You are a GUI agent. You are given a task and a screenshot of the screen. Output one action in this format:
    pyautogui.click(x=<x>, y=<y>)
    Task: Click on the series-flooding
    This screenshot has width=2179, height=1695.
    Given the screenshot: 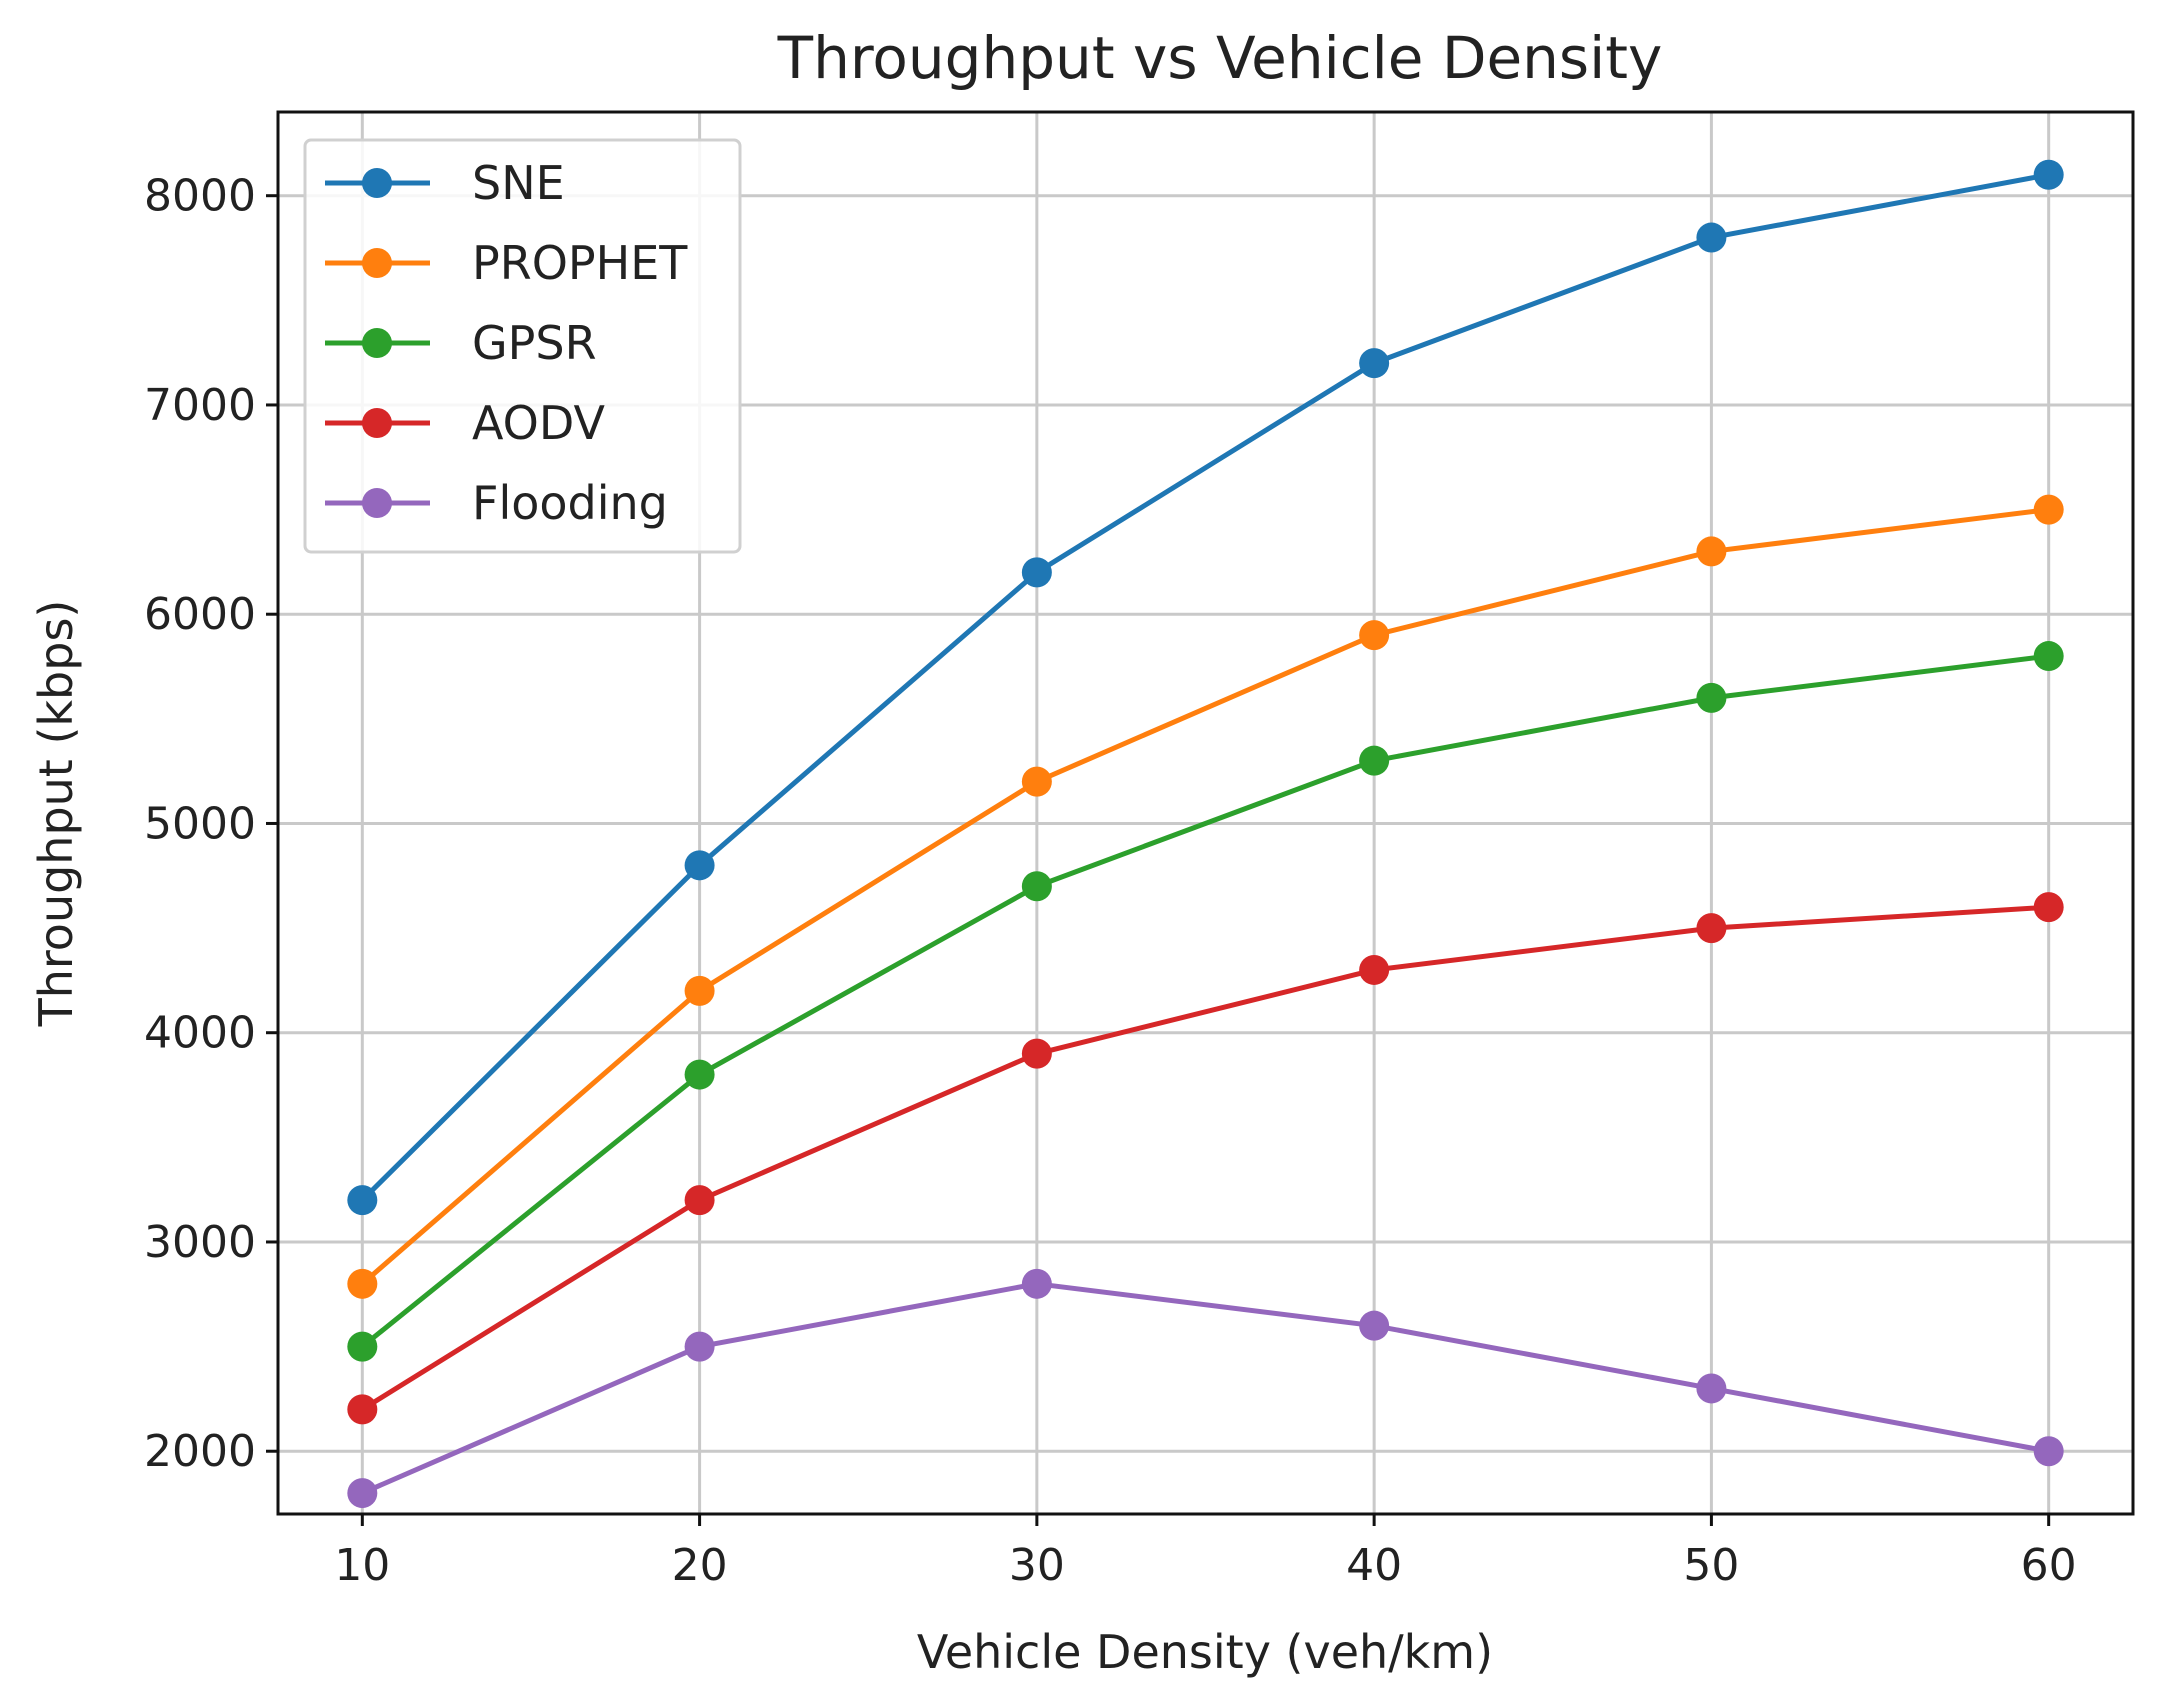 What is the action you would take?
    pyautogui.click(x=1205, y=1388)
    